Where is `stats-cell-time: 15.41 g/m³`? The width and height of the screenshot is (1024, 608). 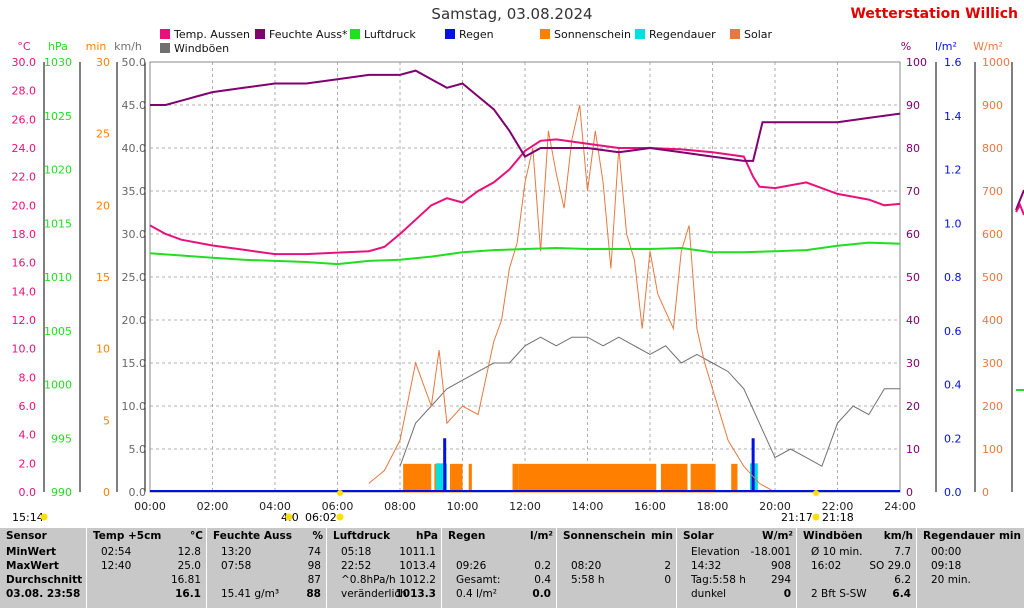 stats-cell-time: 15.41 g/m³ is located at coordinates (250, 594).